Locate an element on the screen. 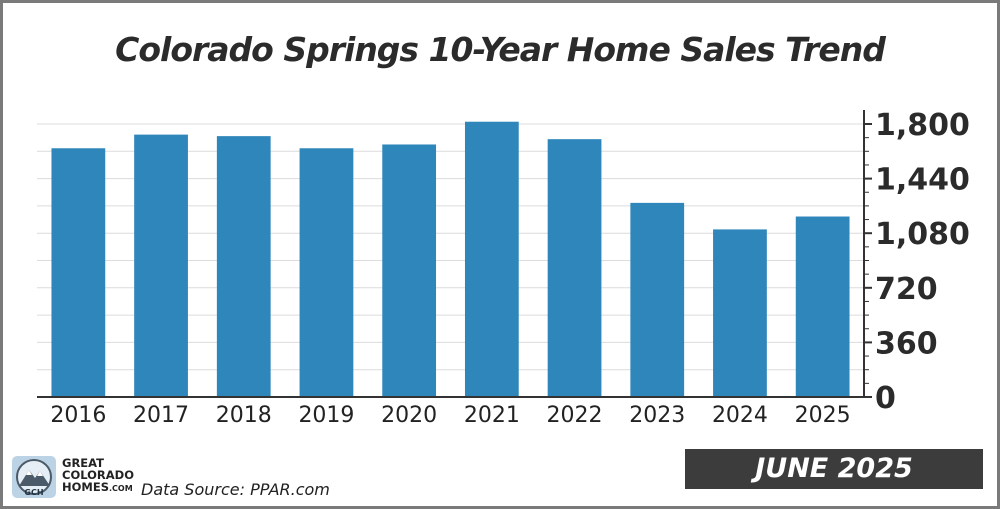 Image resolution: width=1000 pixels, height=509 pixels. x-tick-label: 2018 is located at coordinates (244, 415).